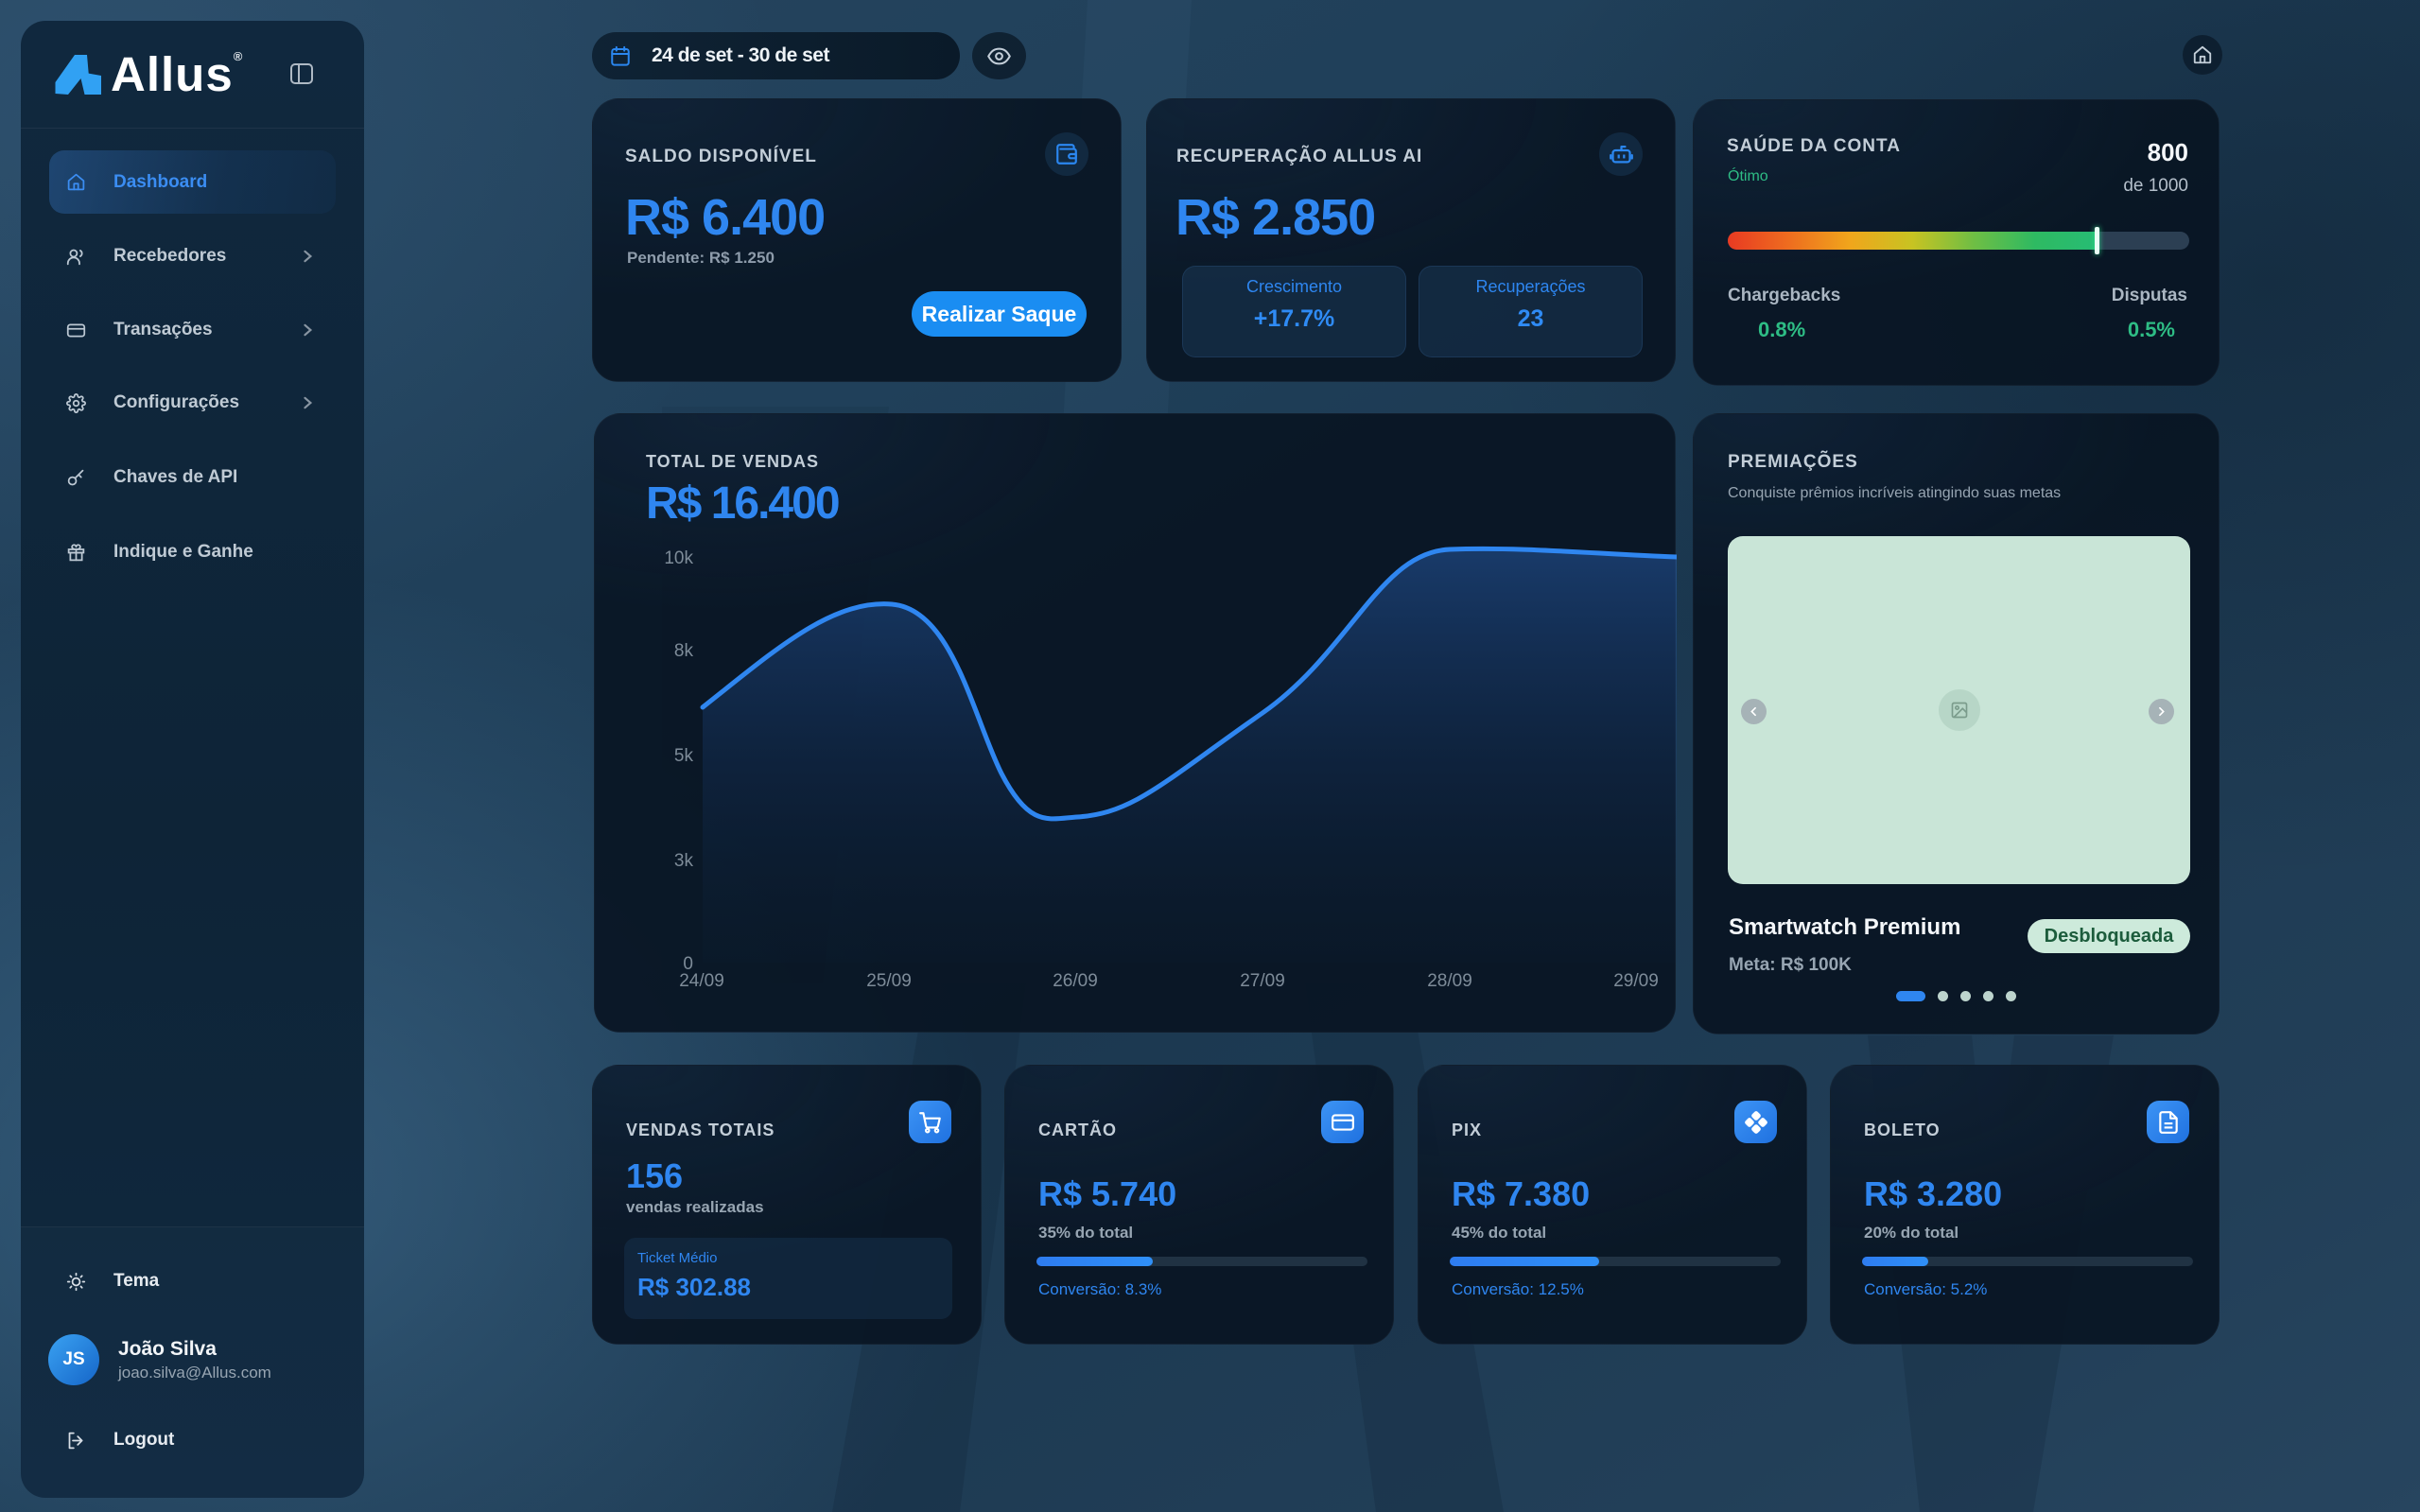  I want to click on svg-text: 5k, so click(684, 756).